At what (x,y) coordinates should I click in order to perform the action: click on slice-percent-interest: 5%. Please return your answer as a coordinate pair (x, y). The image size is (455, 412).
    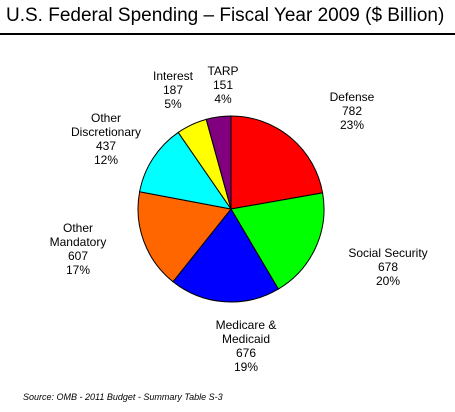
    Looking at the image, I should click on (173, 104).